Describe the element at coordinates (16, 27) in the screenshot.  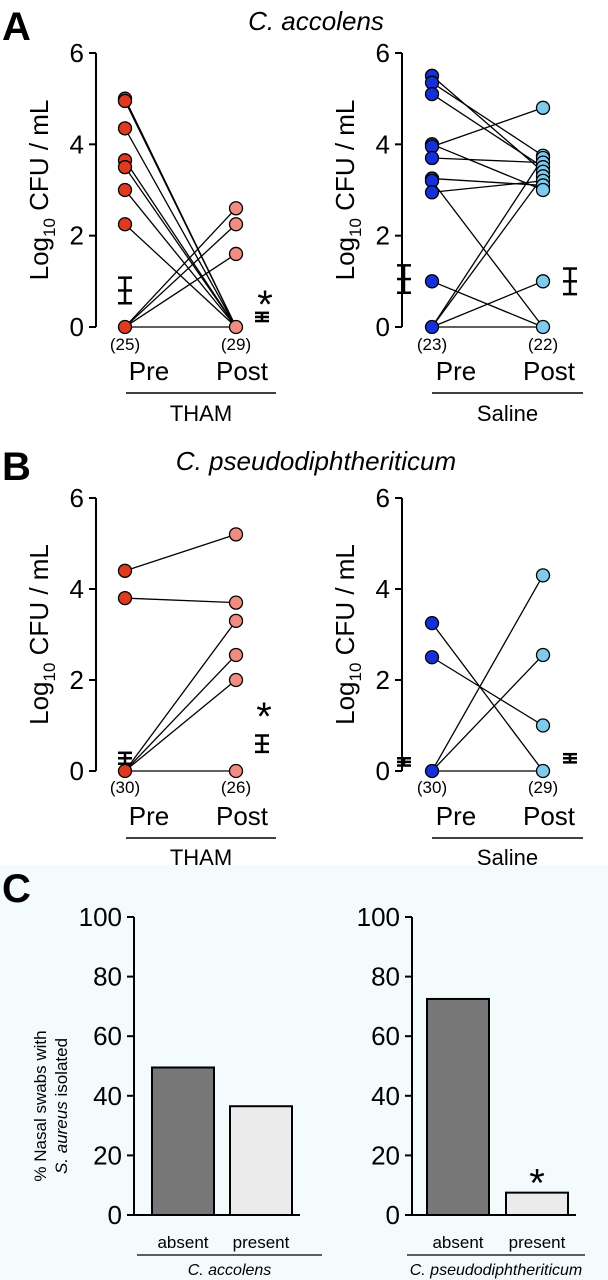
I see `panel-label-a: A` at that location.